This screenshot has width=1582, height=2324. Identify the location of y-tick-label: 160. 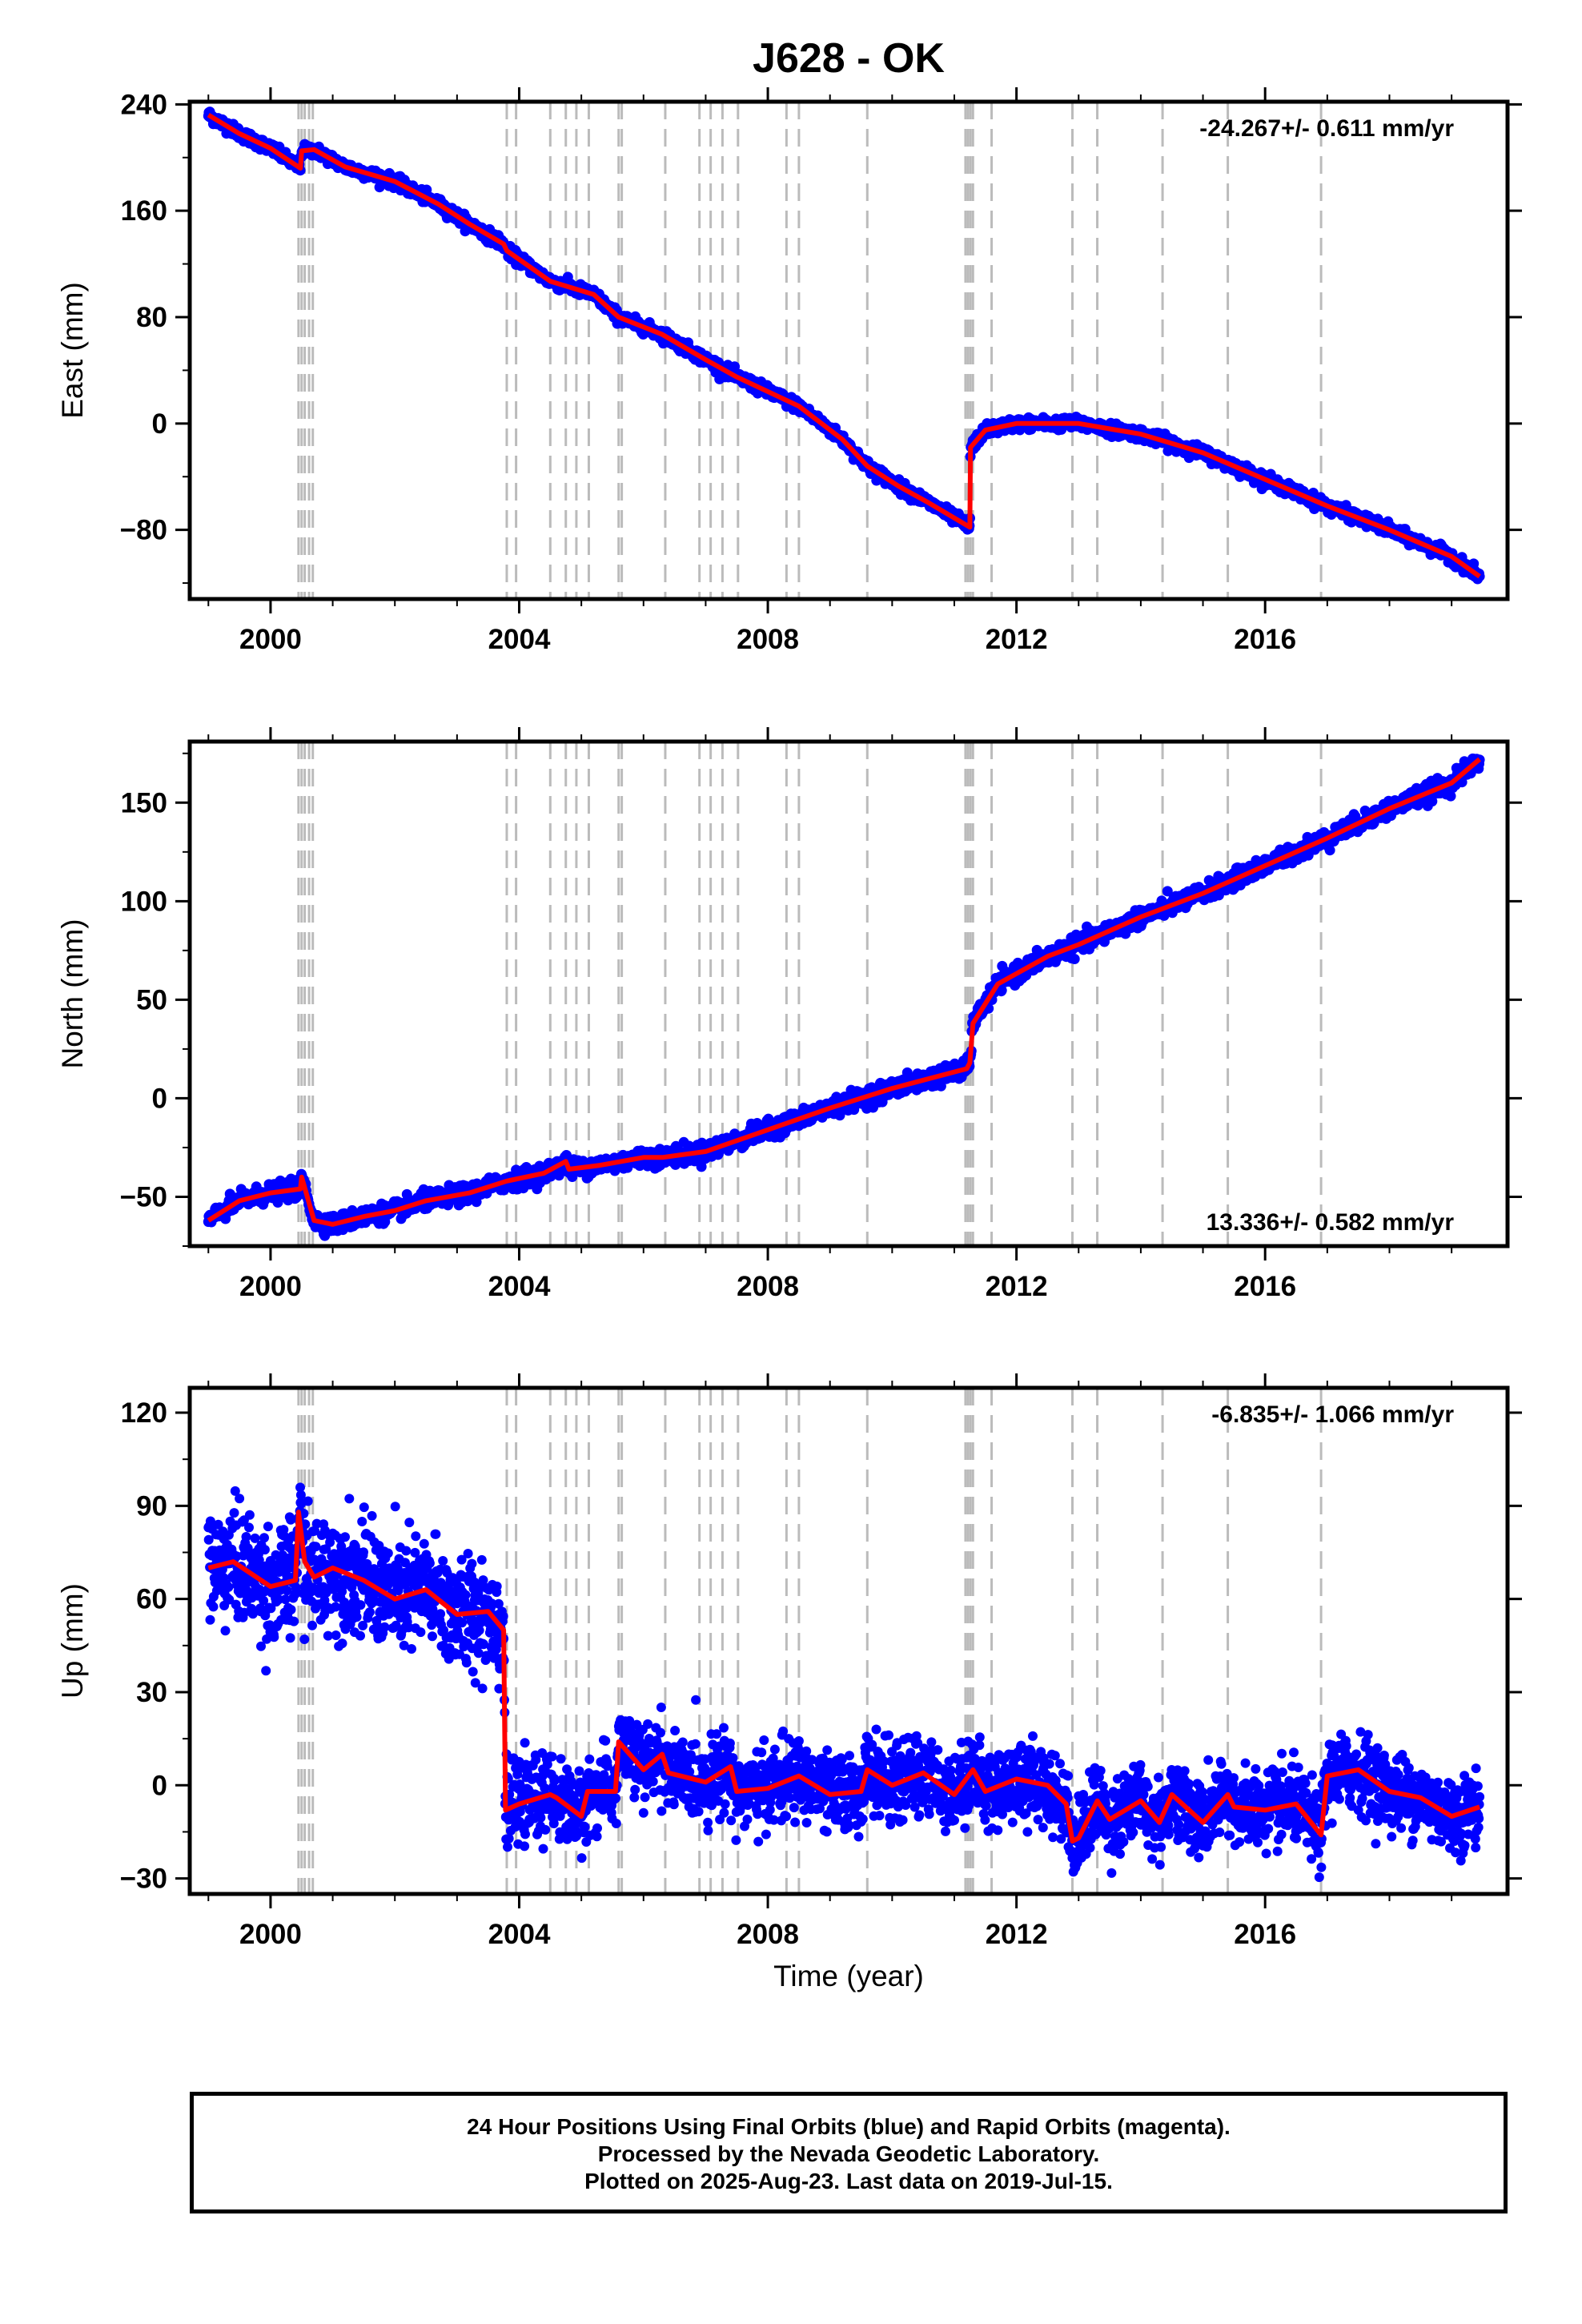
(144, 211).